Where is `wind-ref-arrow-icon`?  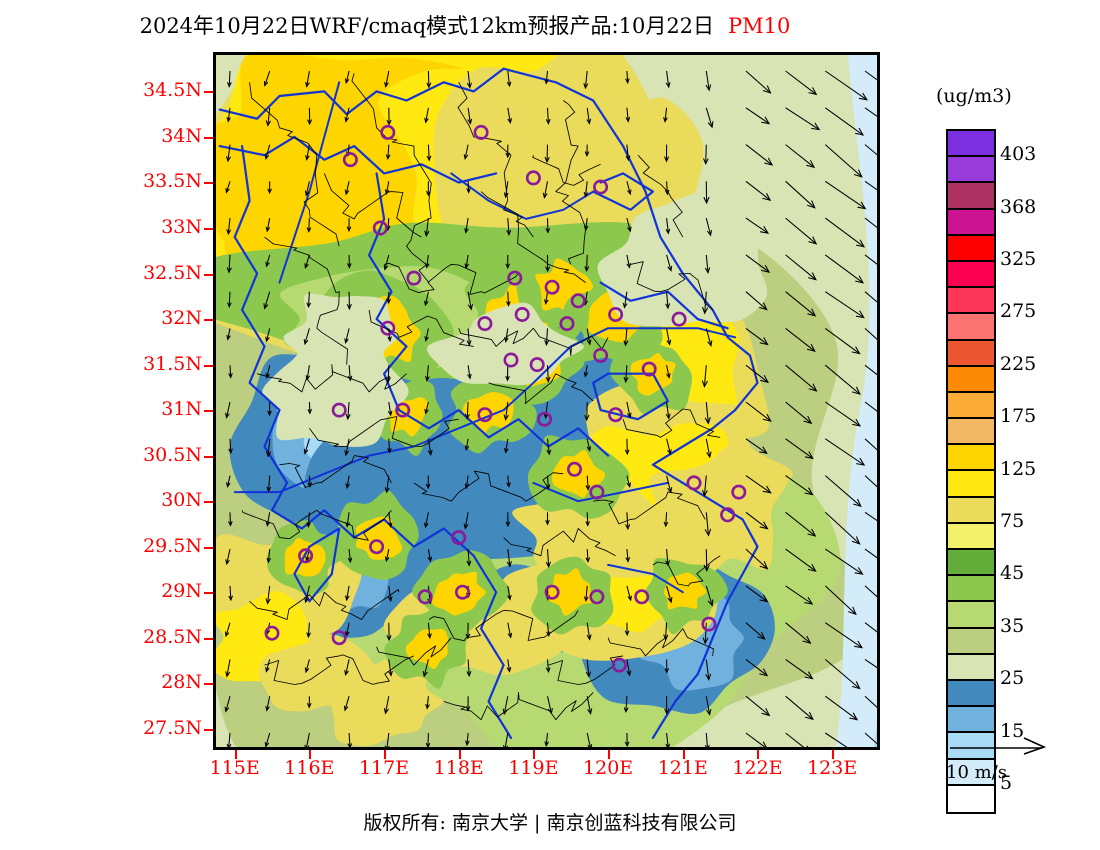 wind-ref-arrow-icon is located at coordinates (998, 746).